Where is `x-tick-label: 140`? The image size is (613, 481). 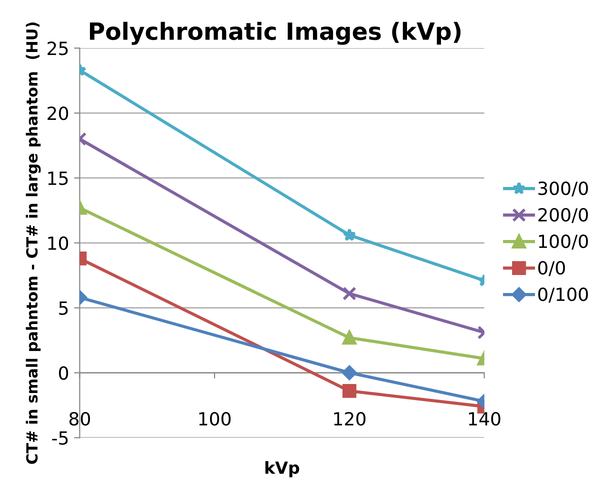 x-tick-label: 140 is located at coordinates (484, 419).